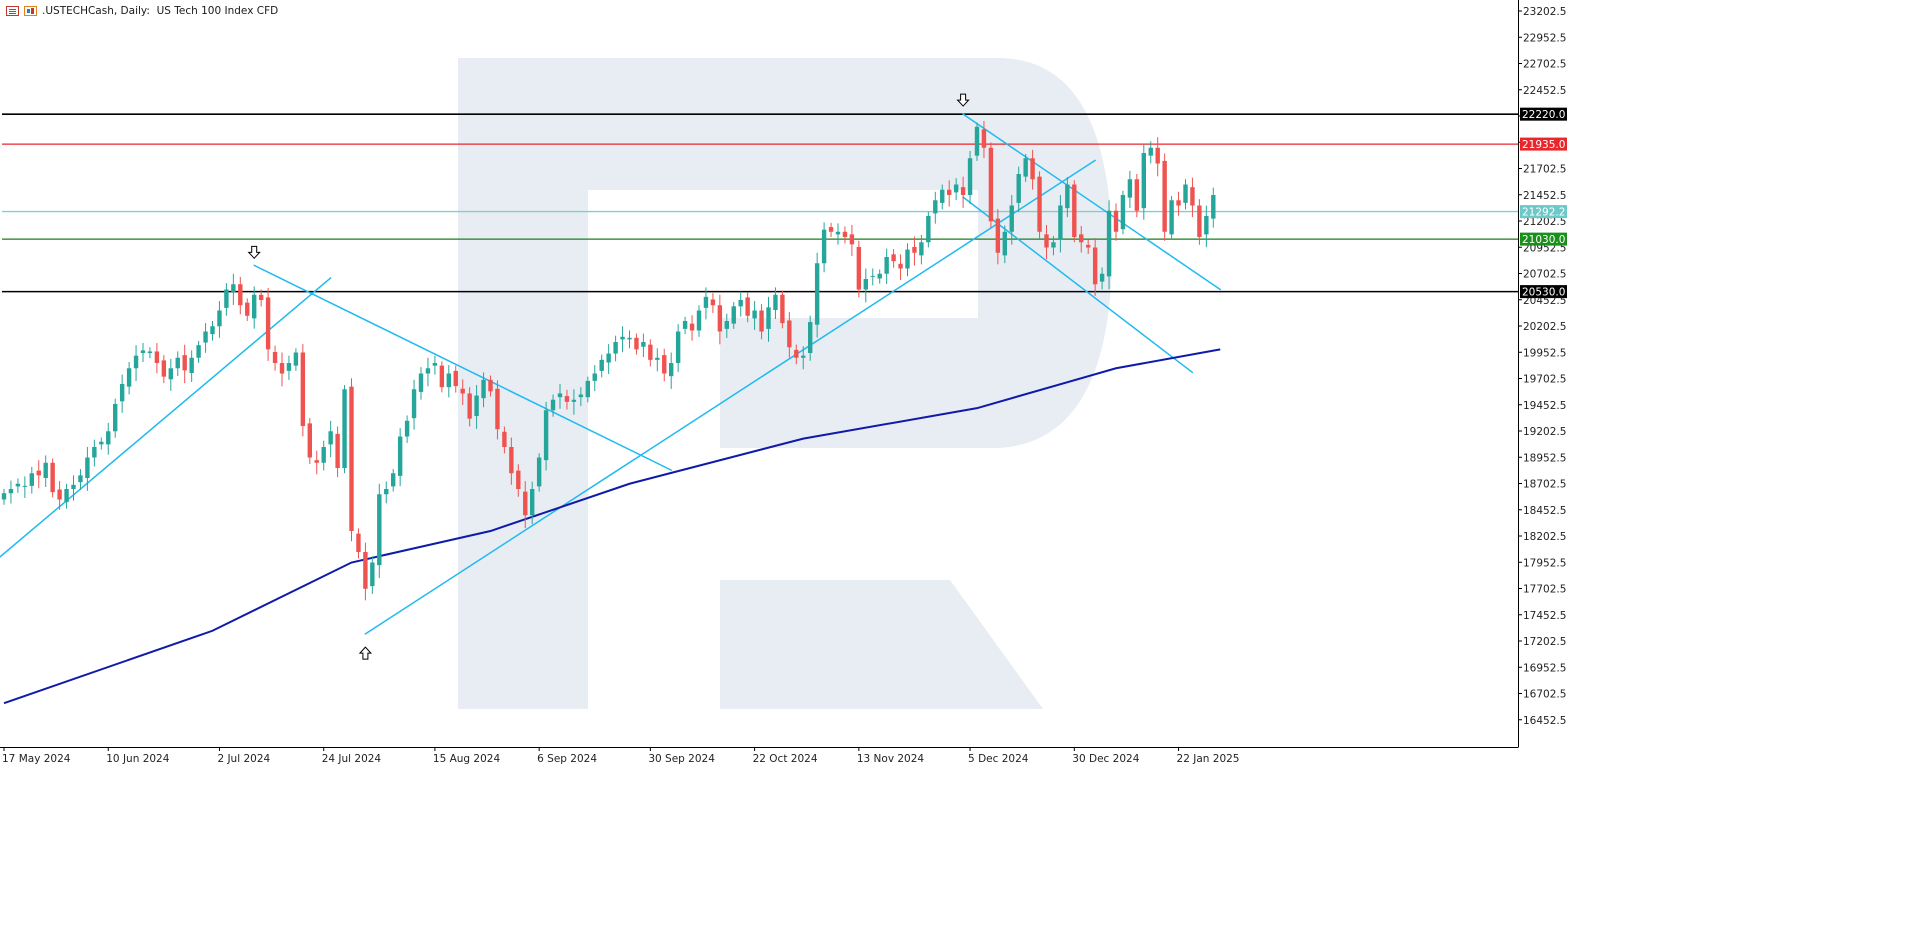 The width and height of the screenshot is (1905, 935). Describe the element at coordinates (1544, 380) in the screenshot. I see `y-tick-label: 19702.5` at that location.